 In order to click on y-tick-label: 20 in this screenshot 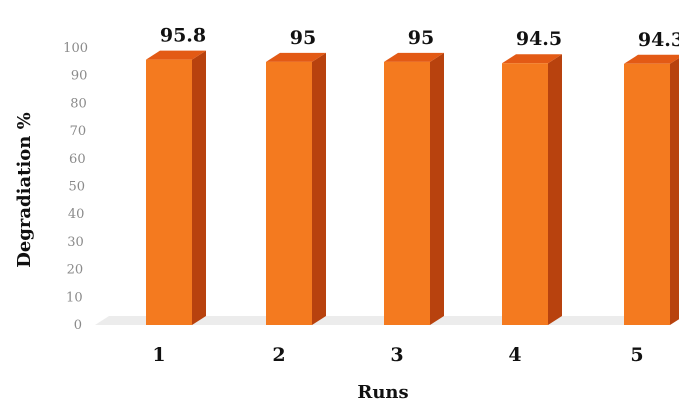, I will do `click(75, 270)`.